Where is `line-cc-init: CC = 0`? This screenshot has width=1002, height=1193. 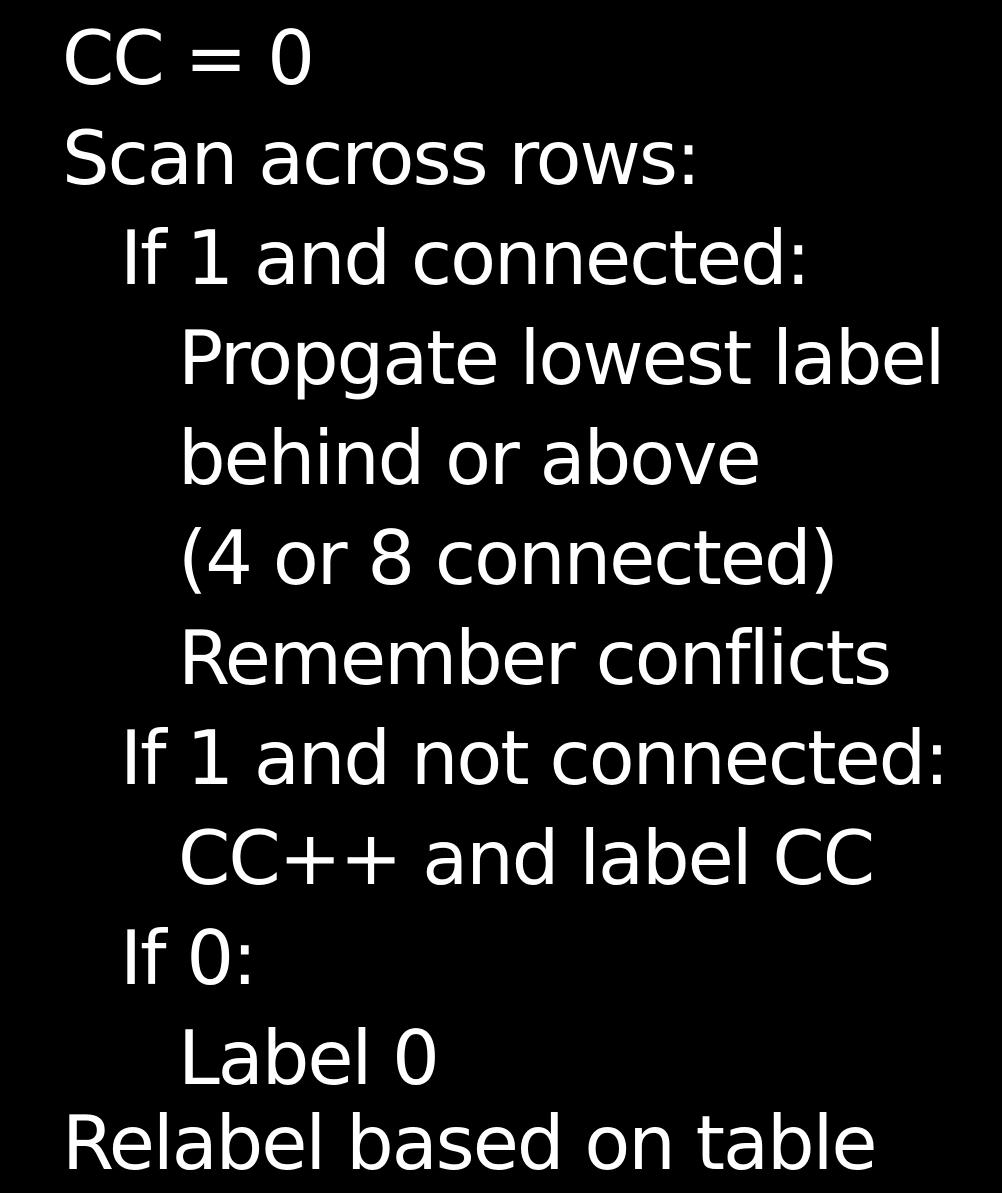 line-cc-init: CC = 0 is located at coordinates (188, 58).